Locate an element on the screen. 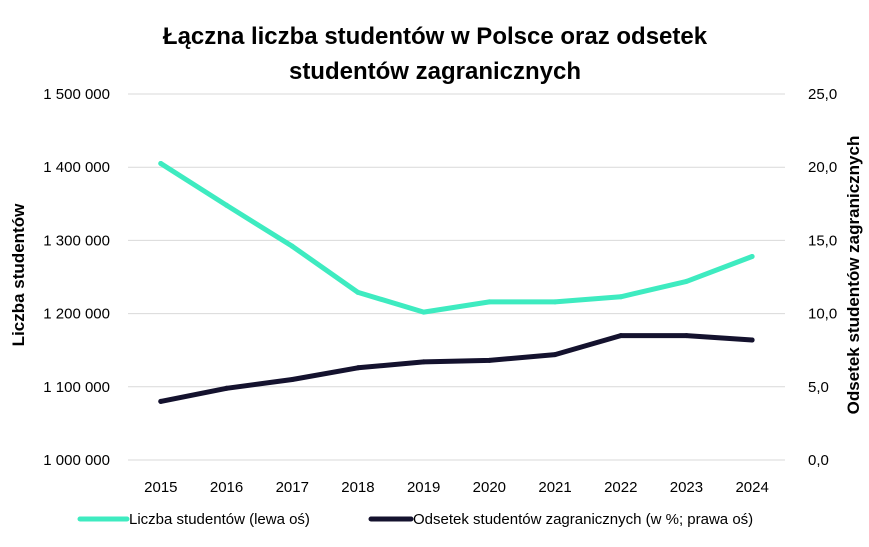 The height and width of the screenshot is (547, 869). legend-label-students: Liczba studentów (lewa oś) is located at coordinates (219, 519).